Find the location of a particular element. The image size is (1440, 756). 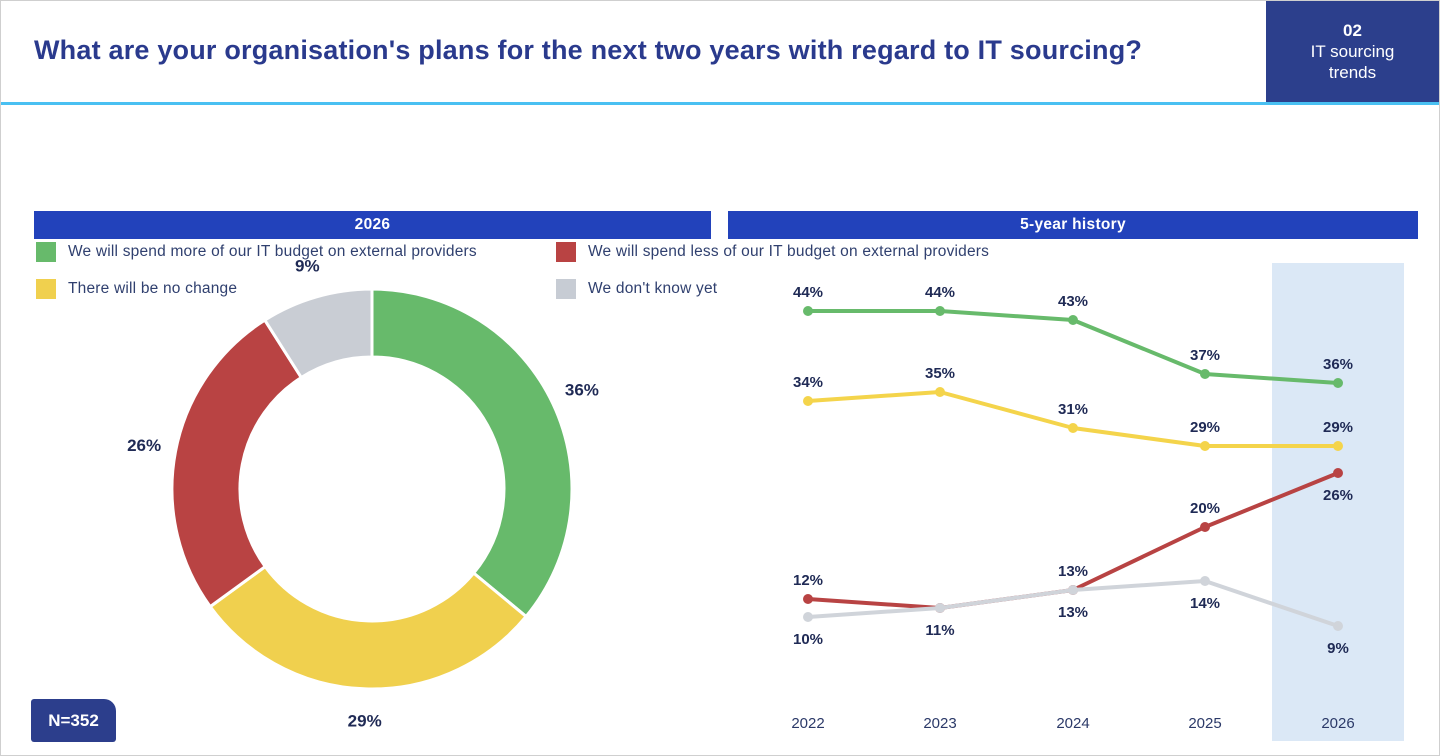

corner-section-number: 02 is located at coordinates (1352, 30).